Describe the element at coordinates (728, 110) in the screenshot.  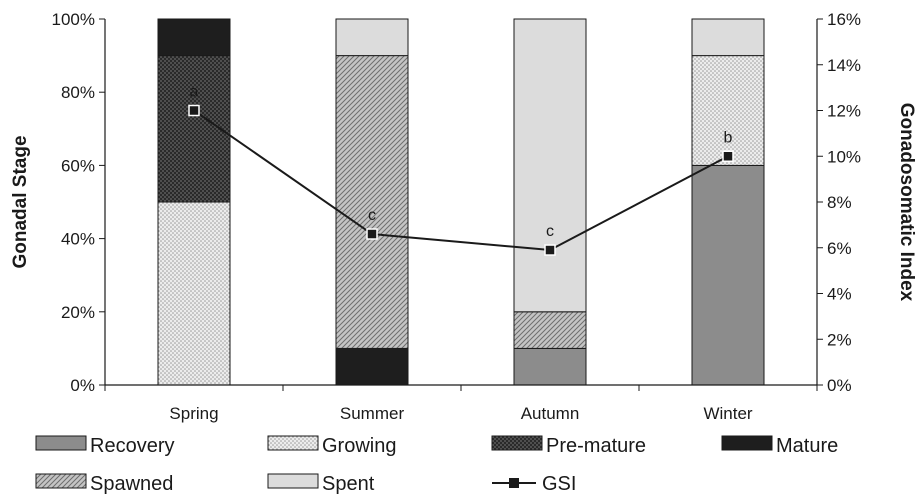
I see `bar-winter-growing` at that location.